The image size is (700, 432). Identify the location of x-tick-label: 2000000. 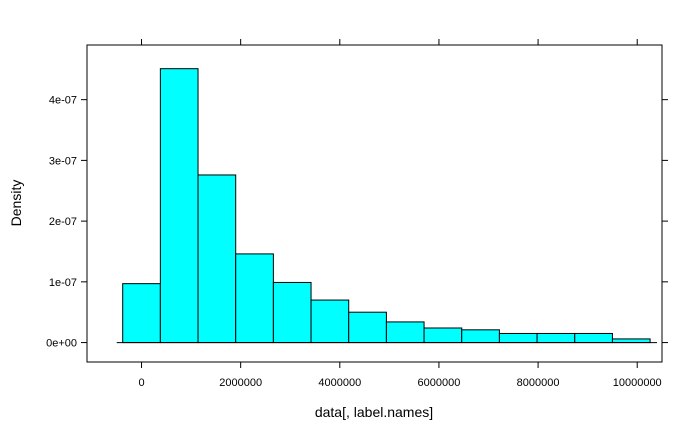
(240, 383).